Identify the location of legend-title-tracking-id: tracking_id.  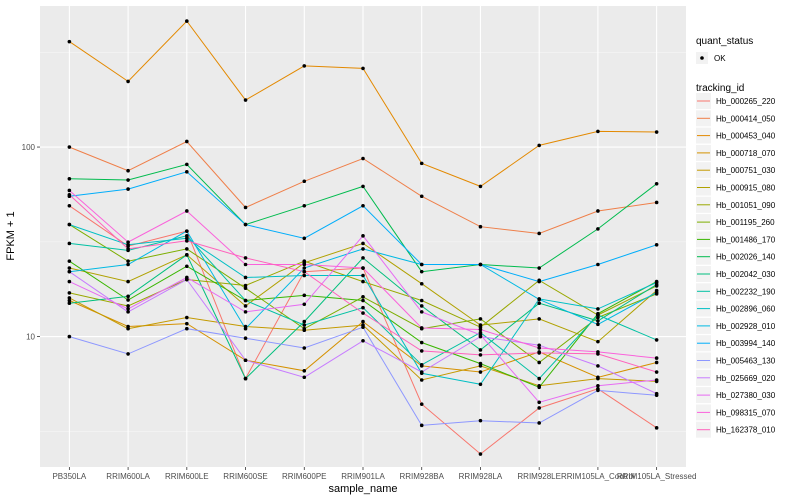
(720, 88).